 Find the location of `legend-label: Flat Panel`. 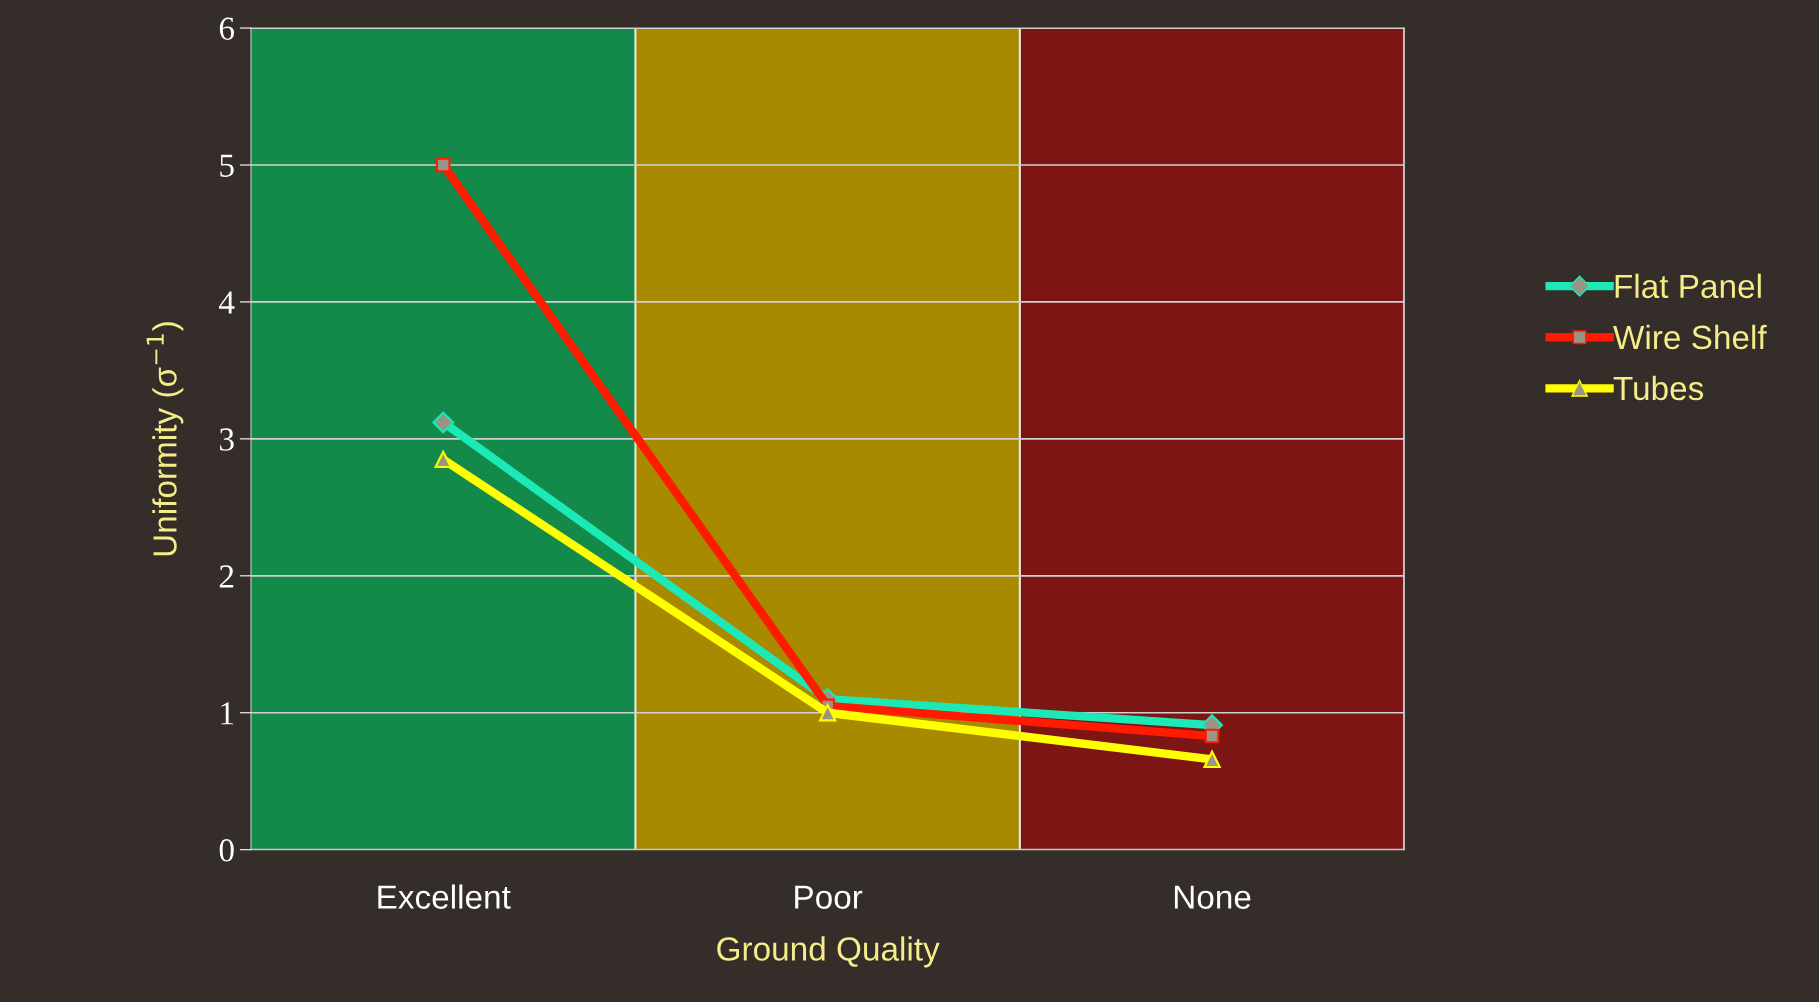

legend-label: Flat Panel is located at coordinates (1688, 286).